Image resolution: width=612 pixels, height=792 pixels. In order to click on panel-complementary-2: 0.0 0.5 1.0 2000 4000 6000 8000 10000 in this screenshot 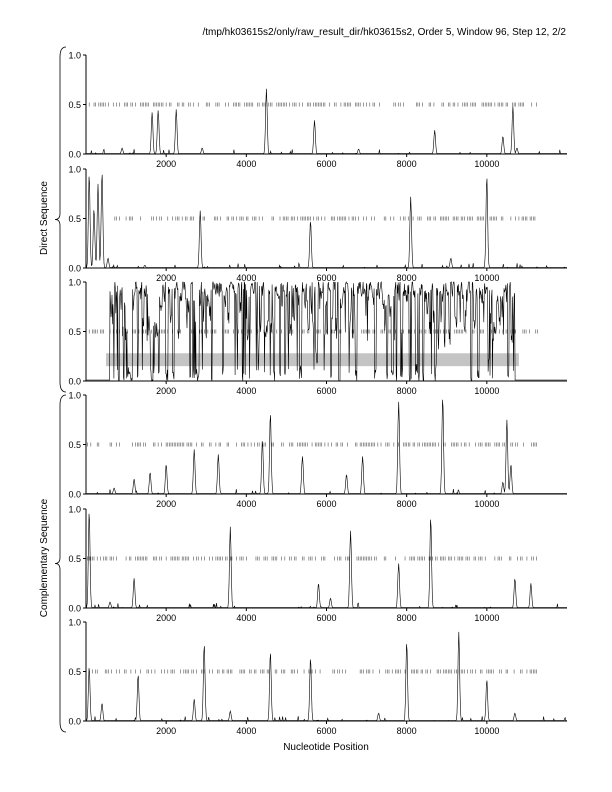, I will do `click(317, 564)`.